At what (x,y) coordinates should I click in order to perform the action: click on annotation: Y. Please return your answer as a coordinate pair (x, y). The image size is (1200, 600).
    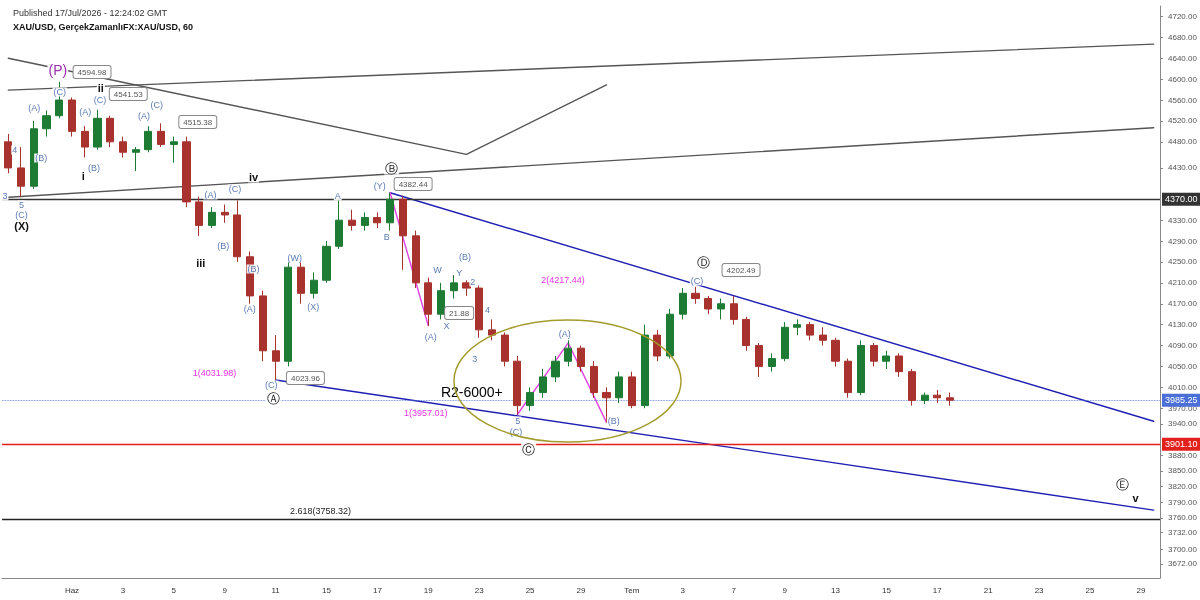
    Looking at the image, I should click on (459, 273).